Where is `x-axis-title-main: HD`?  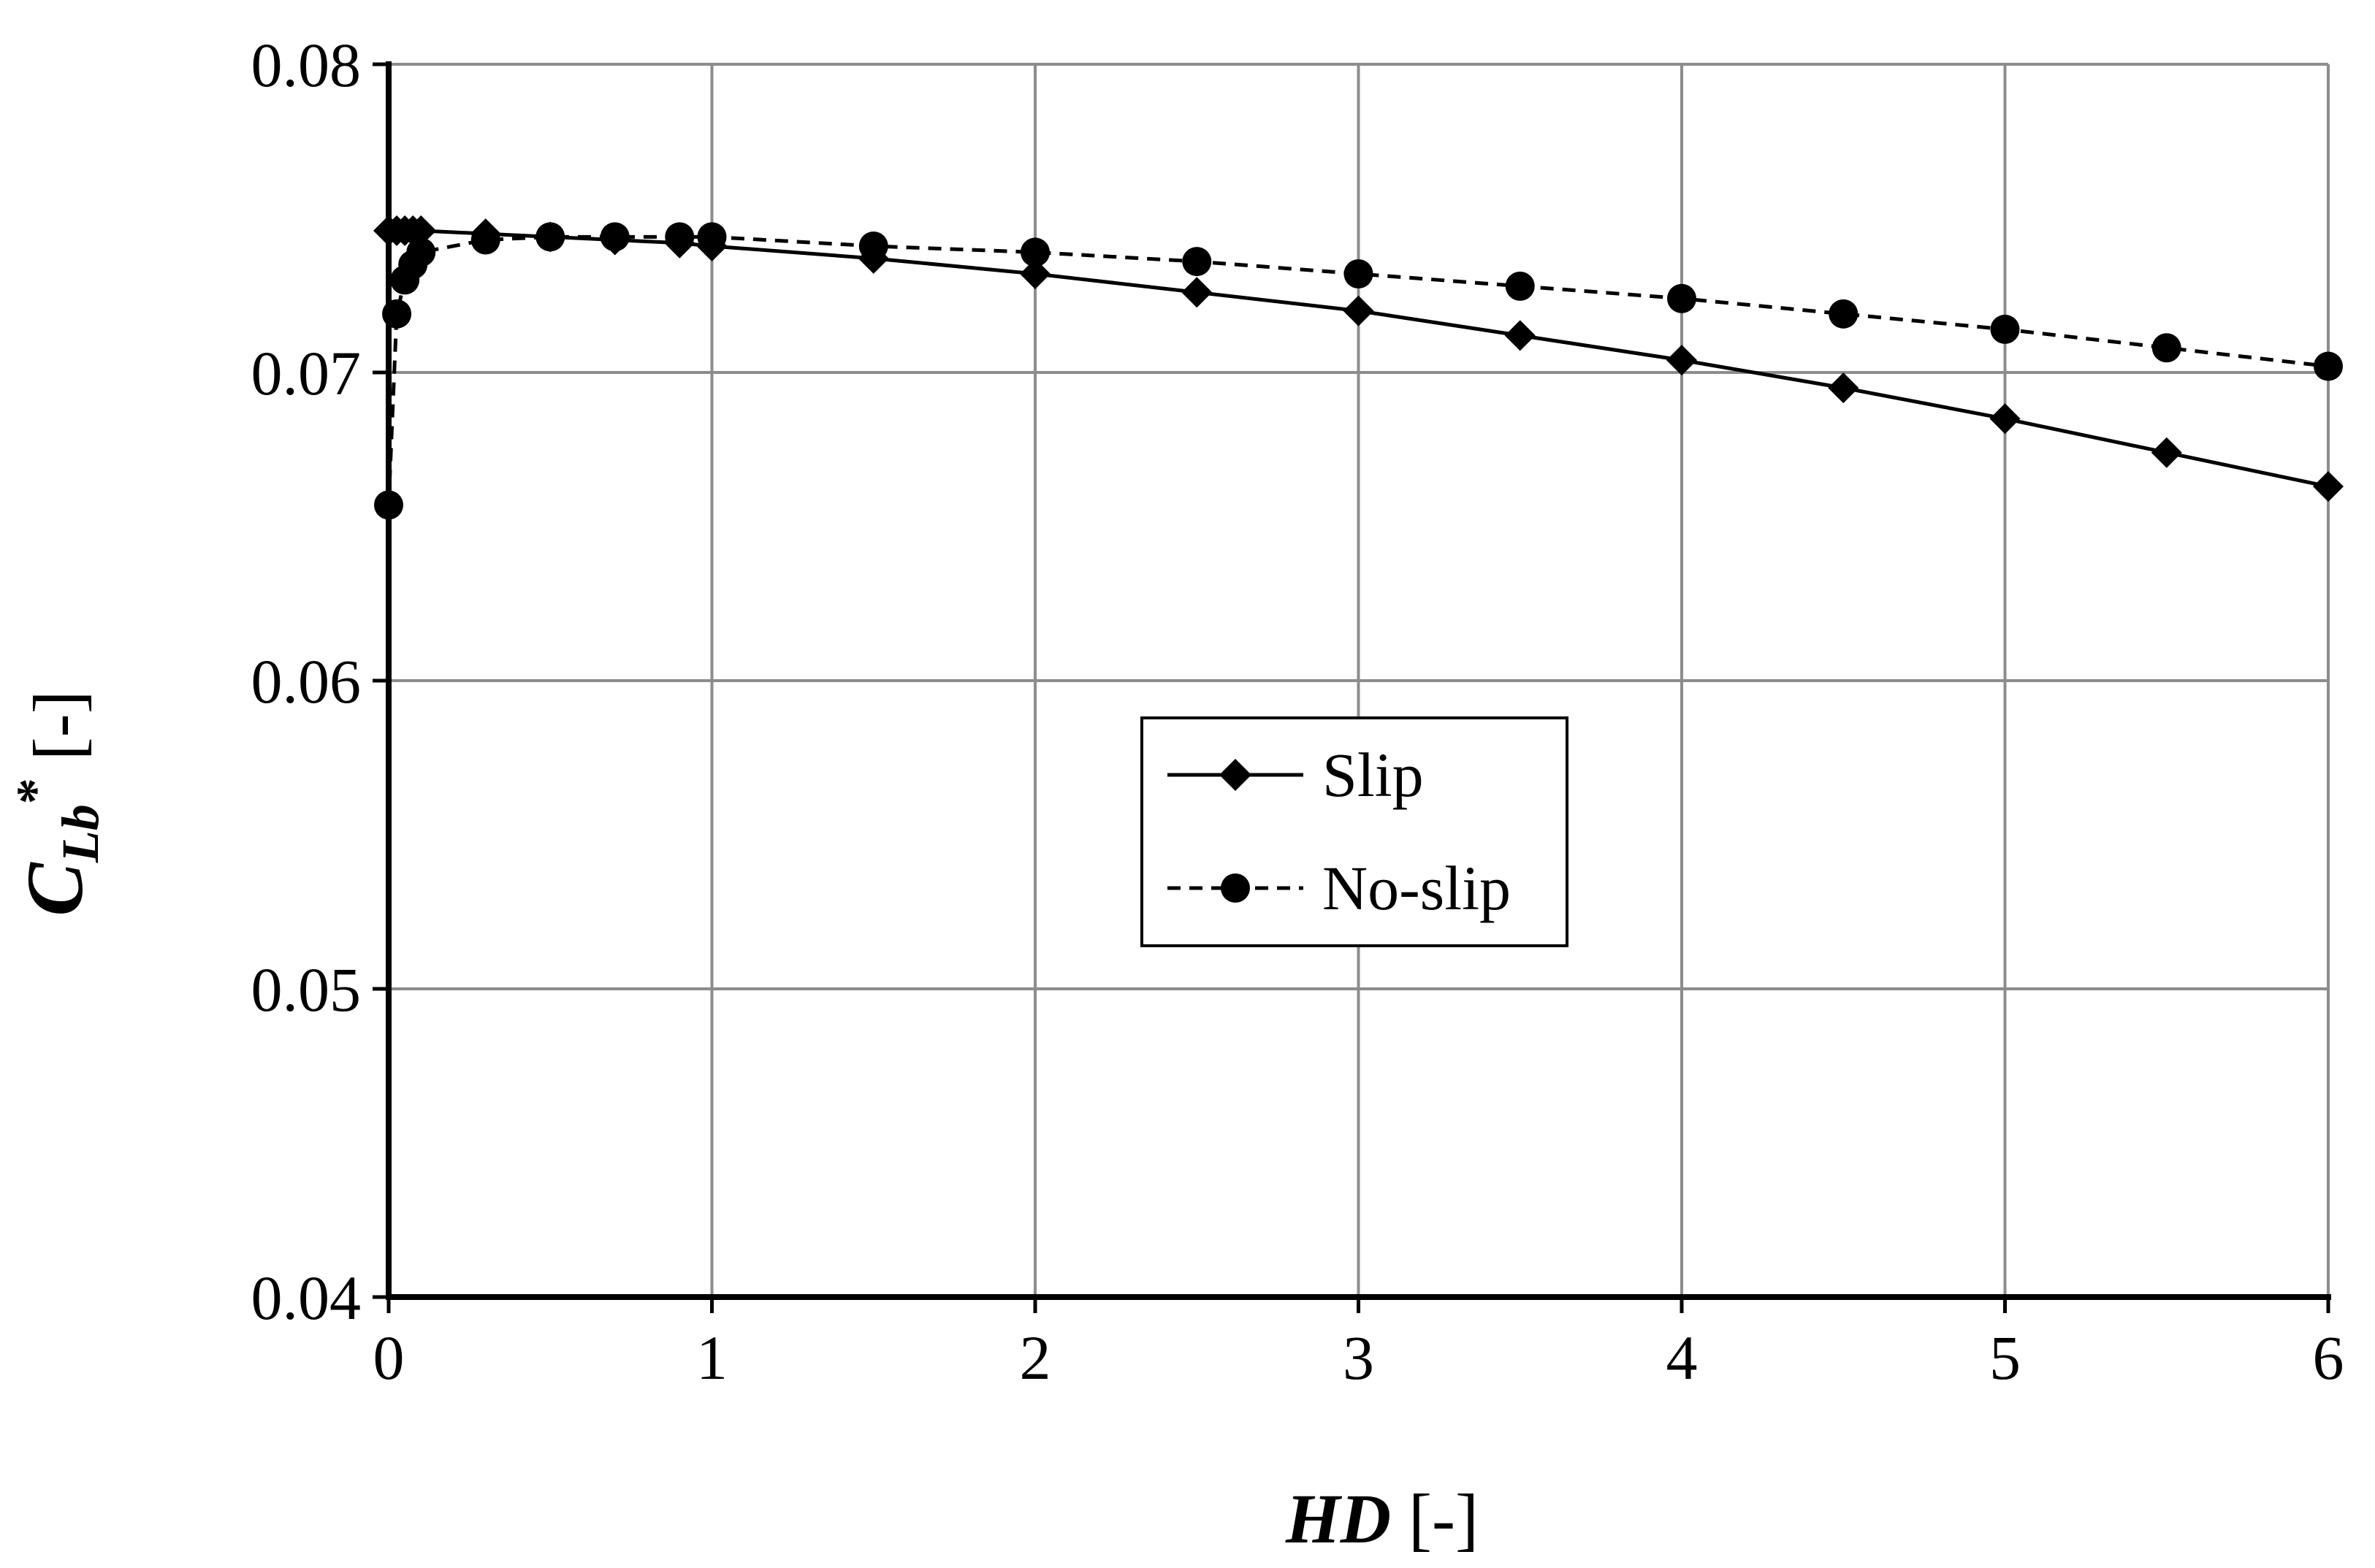
x-axis-title-main: HD is located at coordinates (1338, 1519).